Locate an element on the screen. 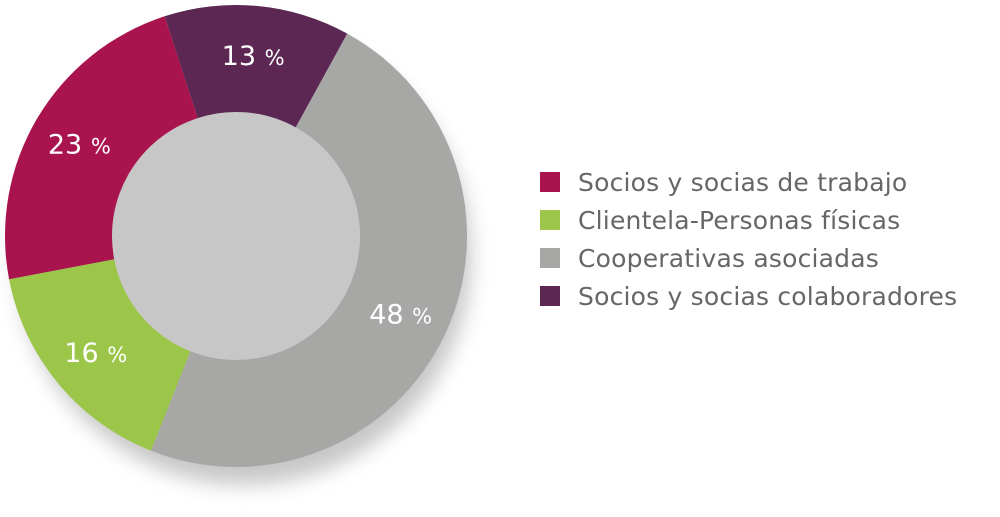 This screenshot has height=517, width=1000. slice-socios-y-socias-colaboradores is located at coordinates (256, 66).